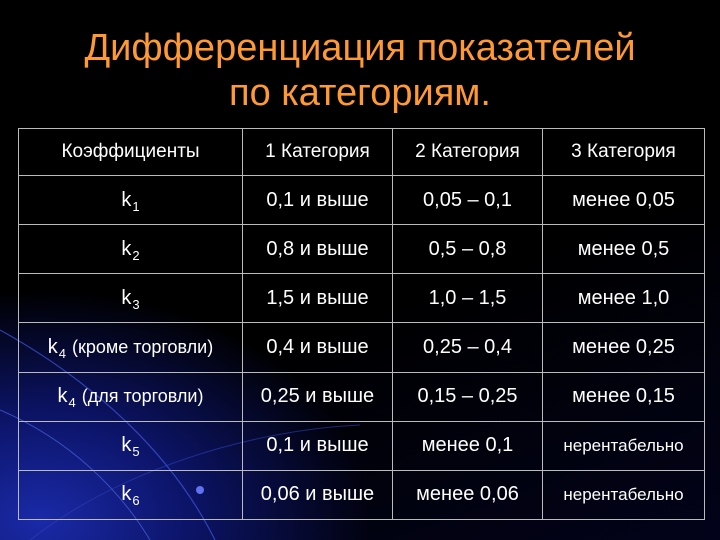 The image size is (720, 540). Describe the element at coordinates (623, 347) in the screenshot. I see `category-3-cell: менее 0,25` at that location.